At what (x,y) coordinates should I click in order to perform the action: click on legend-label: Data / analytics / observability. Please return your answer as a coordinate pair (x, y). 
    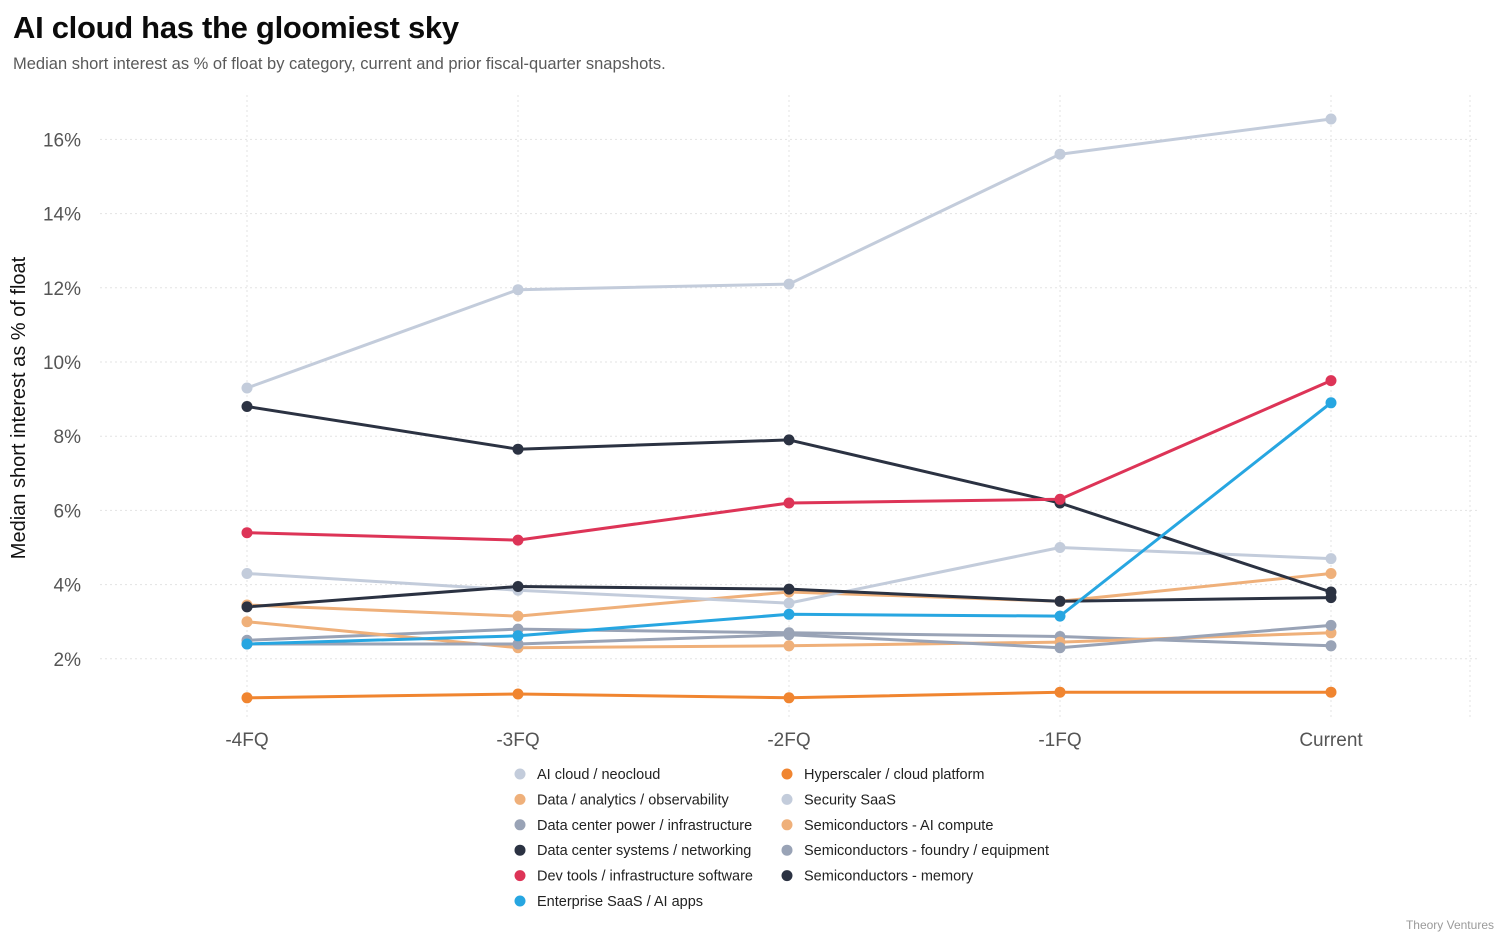
    Looking at the image, I should click on (633, 800).